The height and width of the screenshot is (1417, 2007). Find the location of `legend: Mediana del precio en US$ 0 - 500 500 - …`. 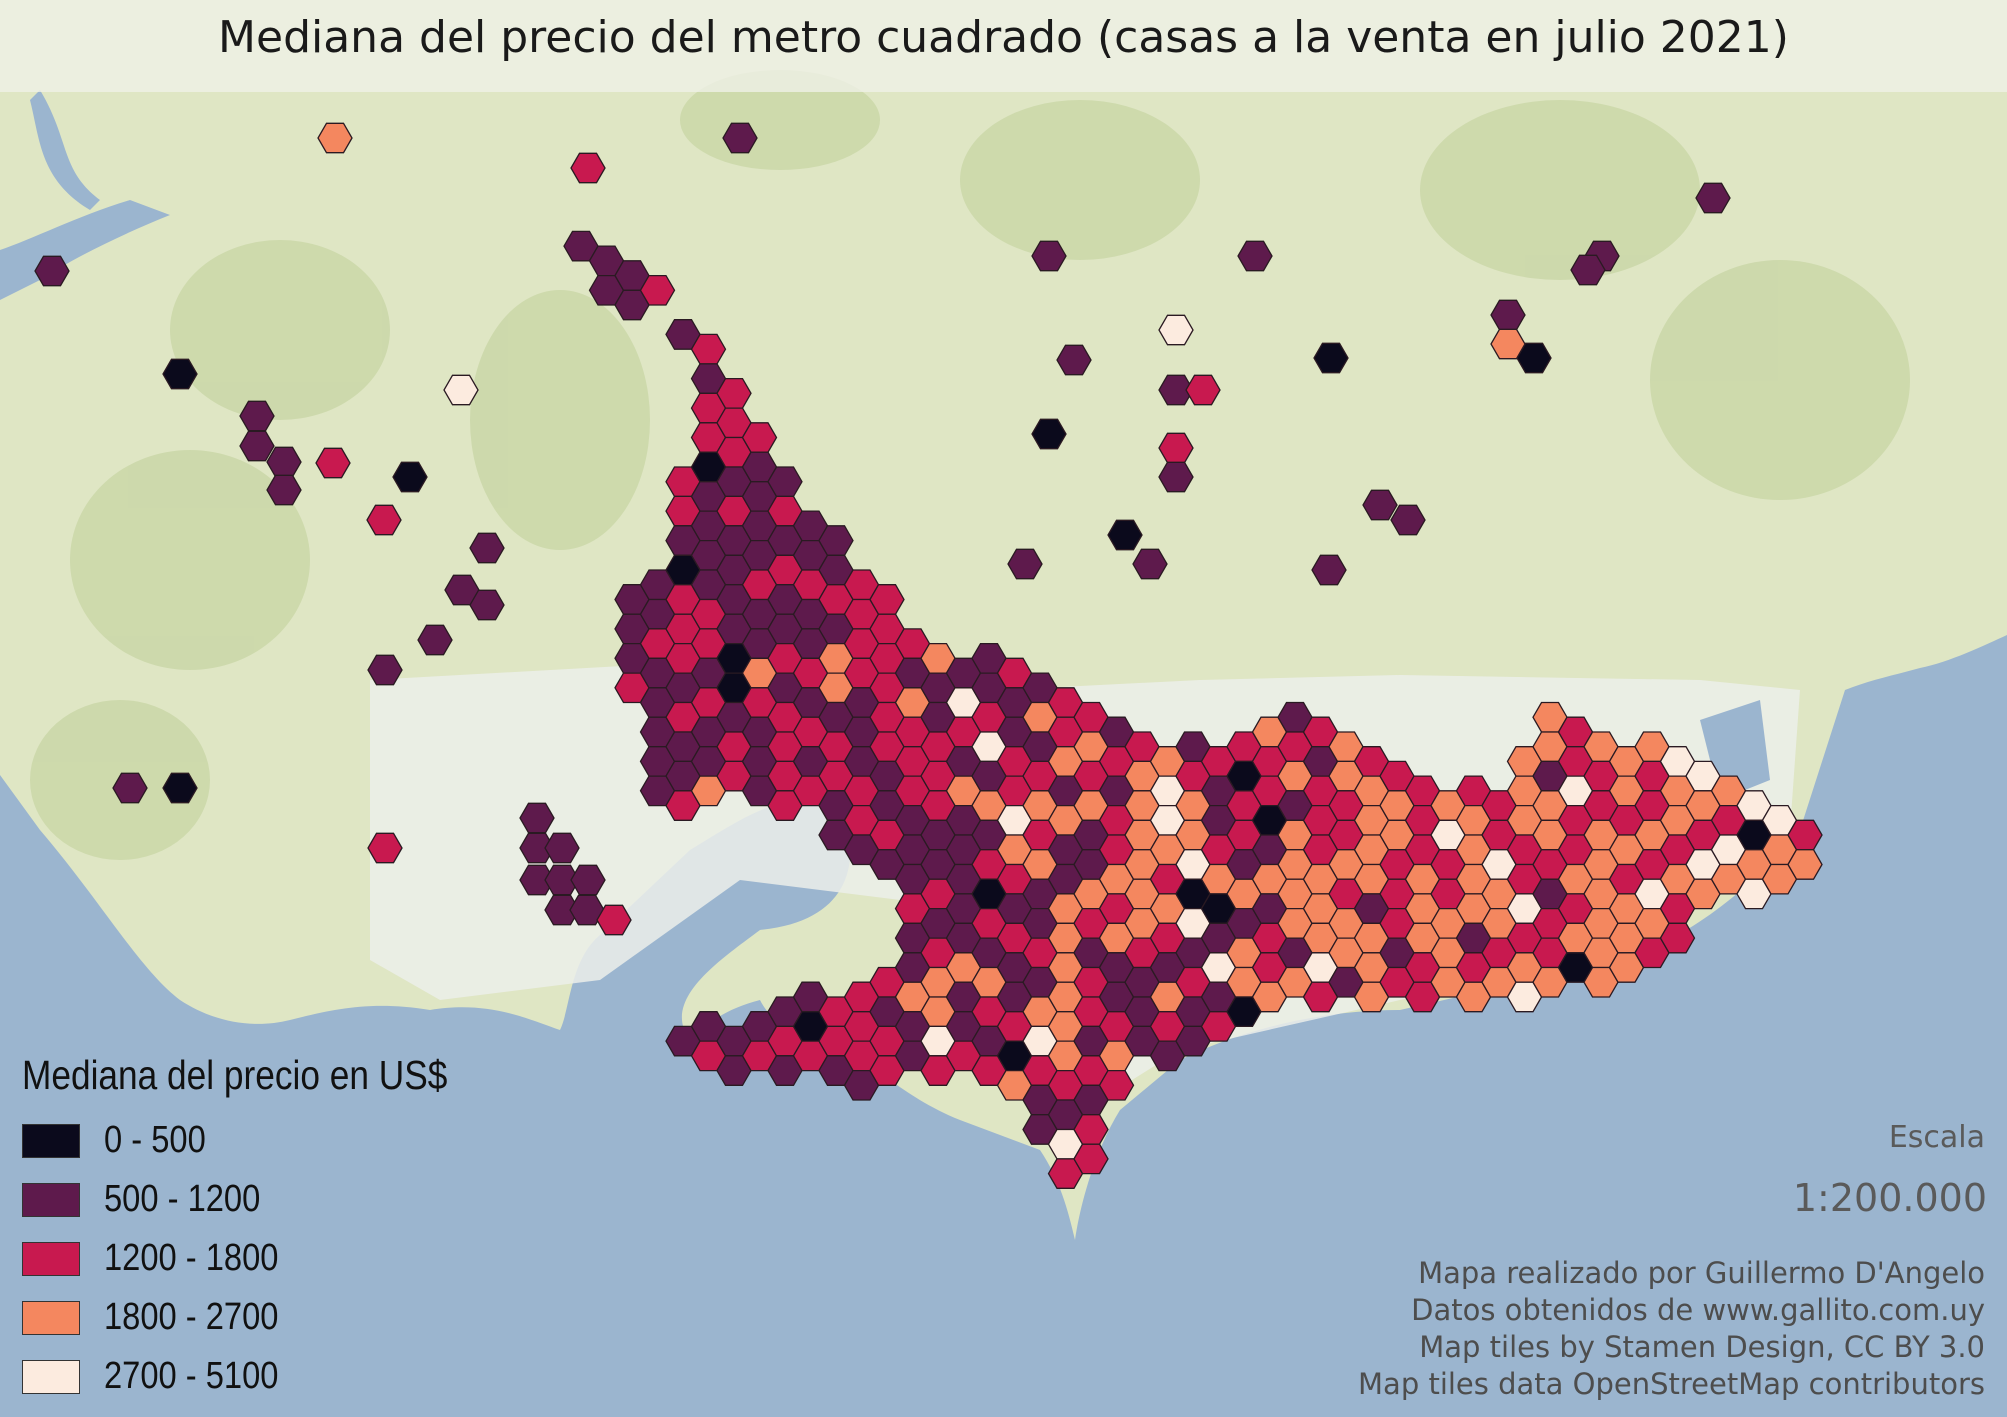

legend: Mediana del precio en US$ 0 - 500 500 - … is located at coordinates (269, 1229).